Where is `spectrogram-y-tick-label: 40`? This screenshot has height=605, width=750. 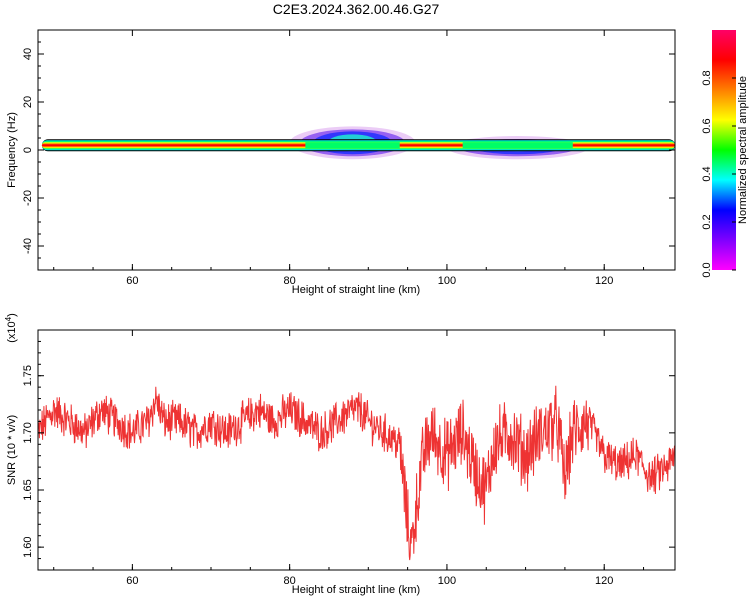 spectrogram-y-tick-label: 40 is located at coordinates (28, 54).